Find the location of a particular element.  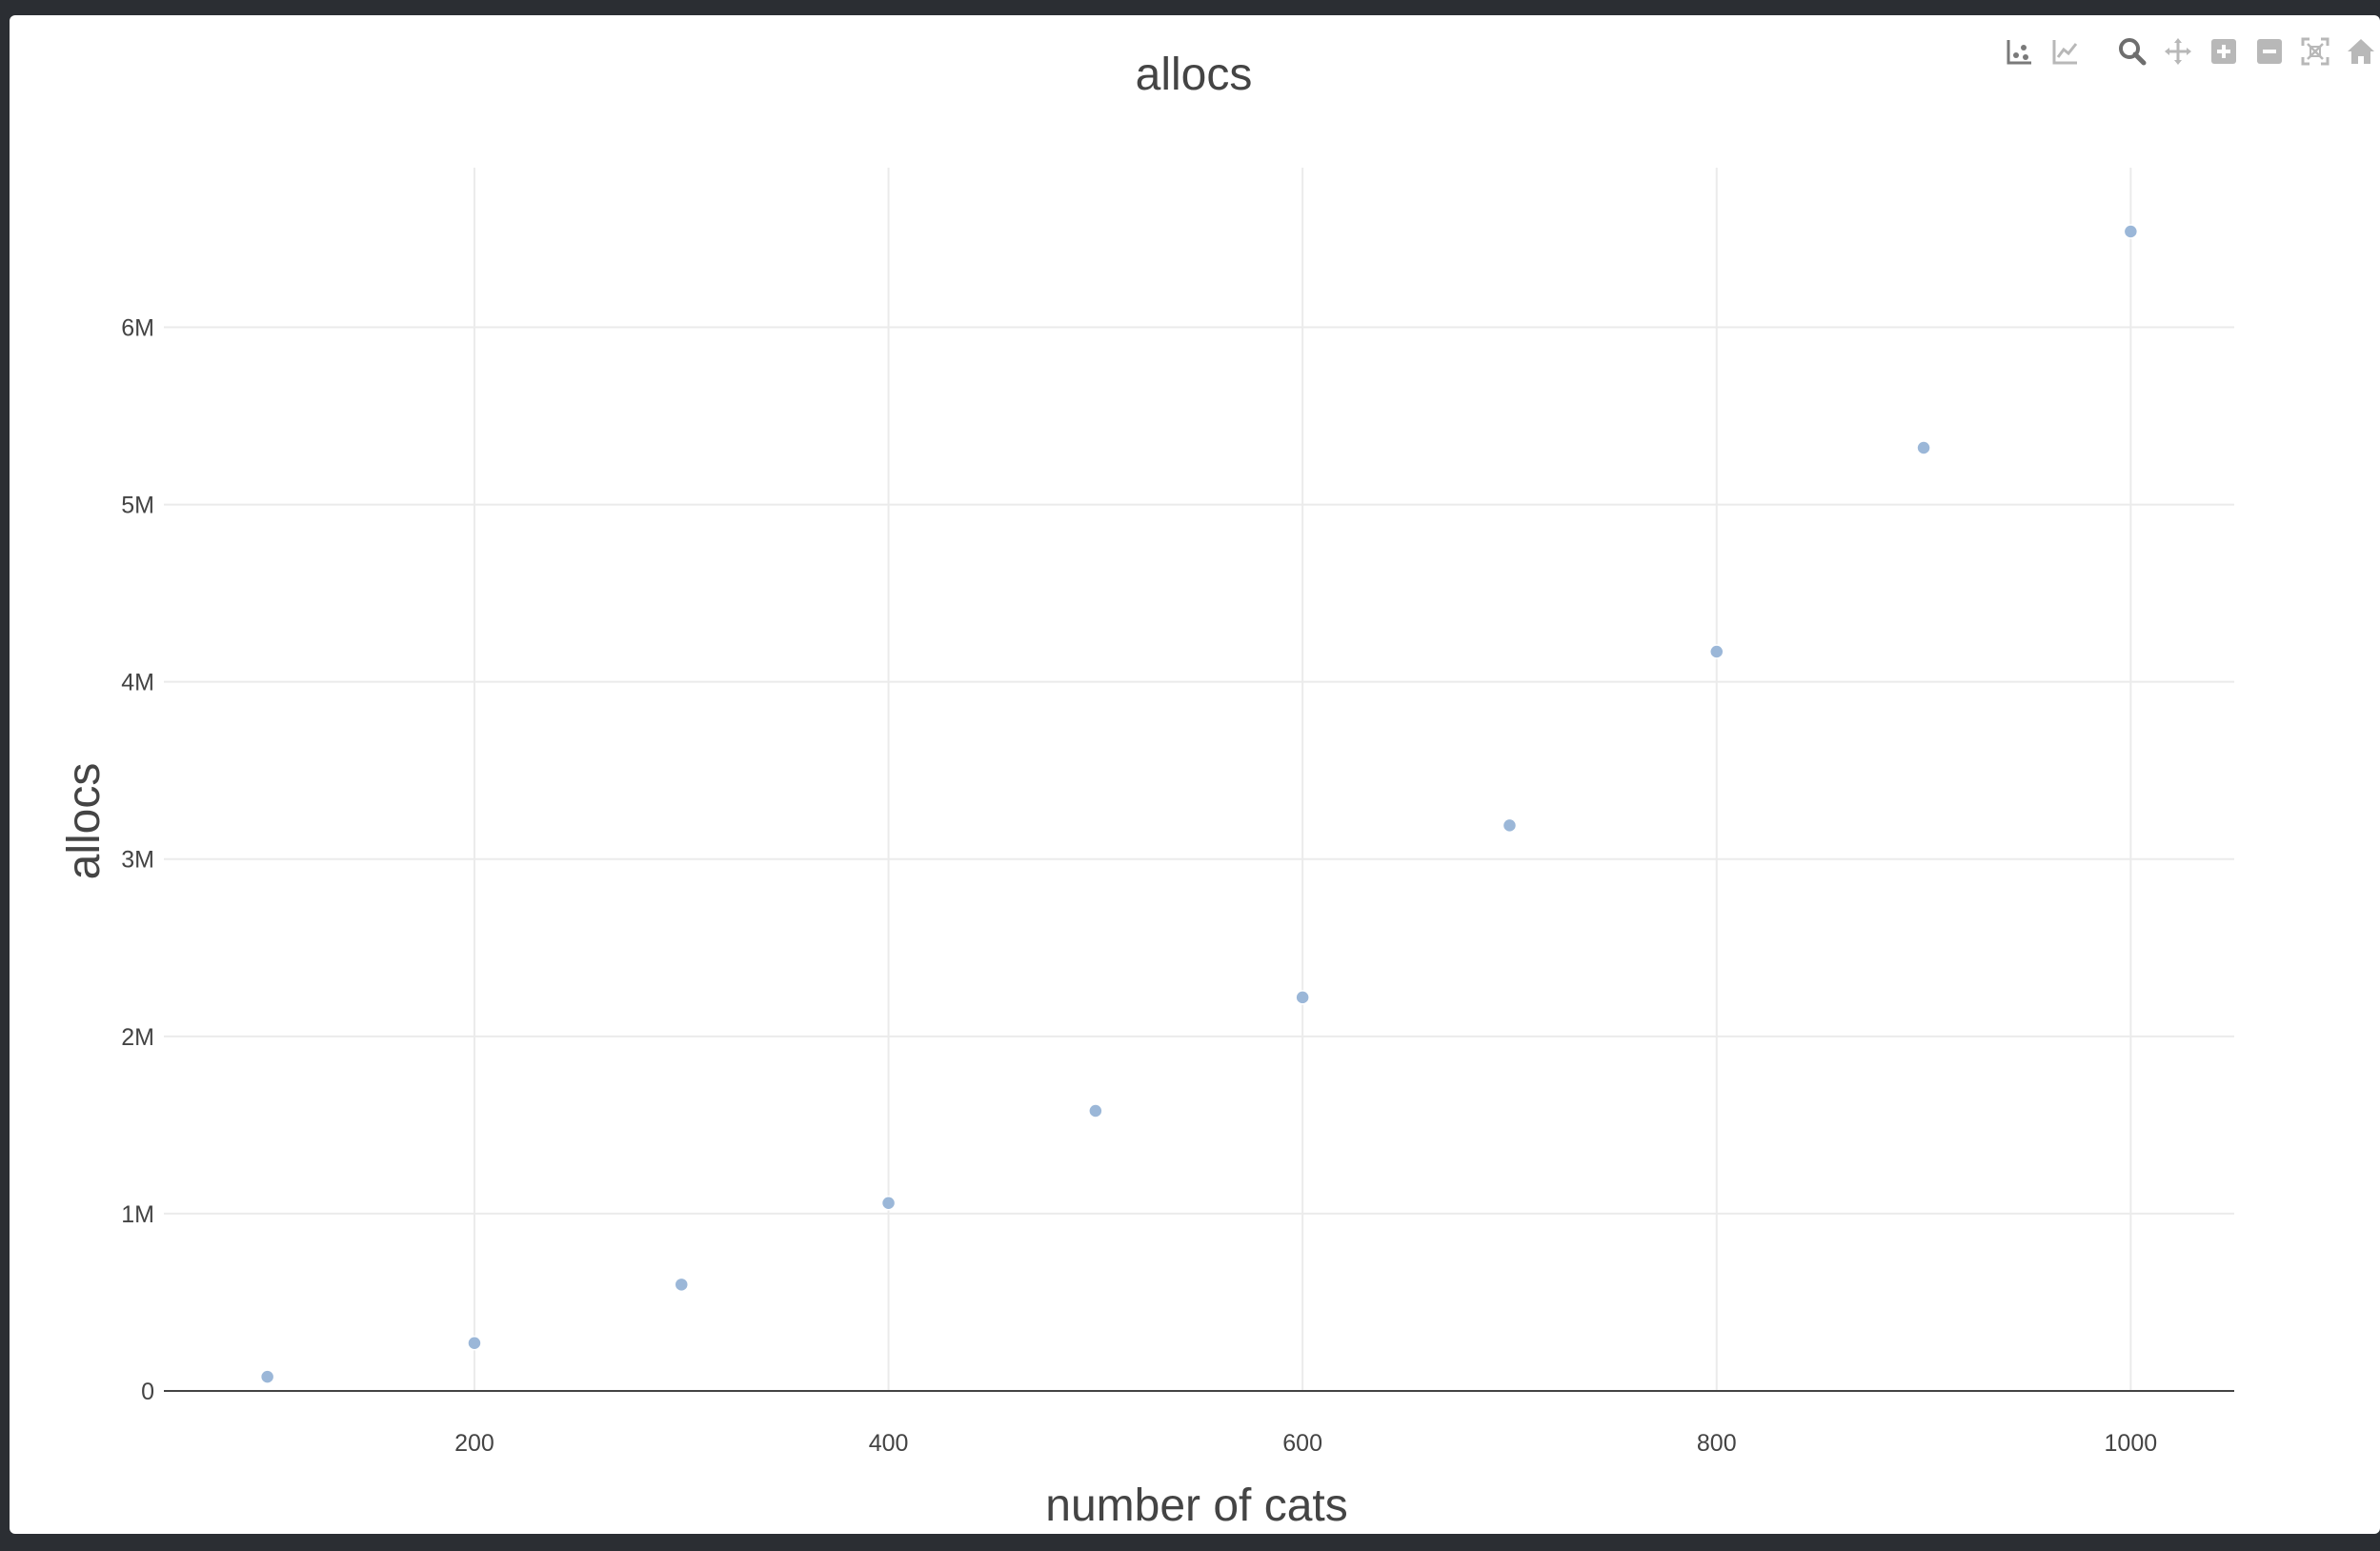

modebar is located at coordinates (2186, 51).